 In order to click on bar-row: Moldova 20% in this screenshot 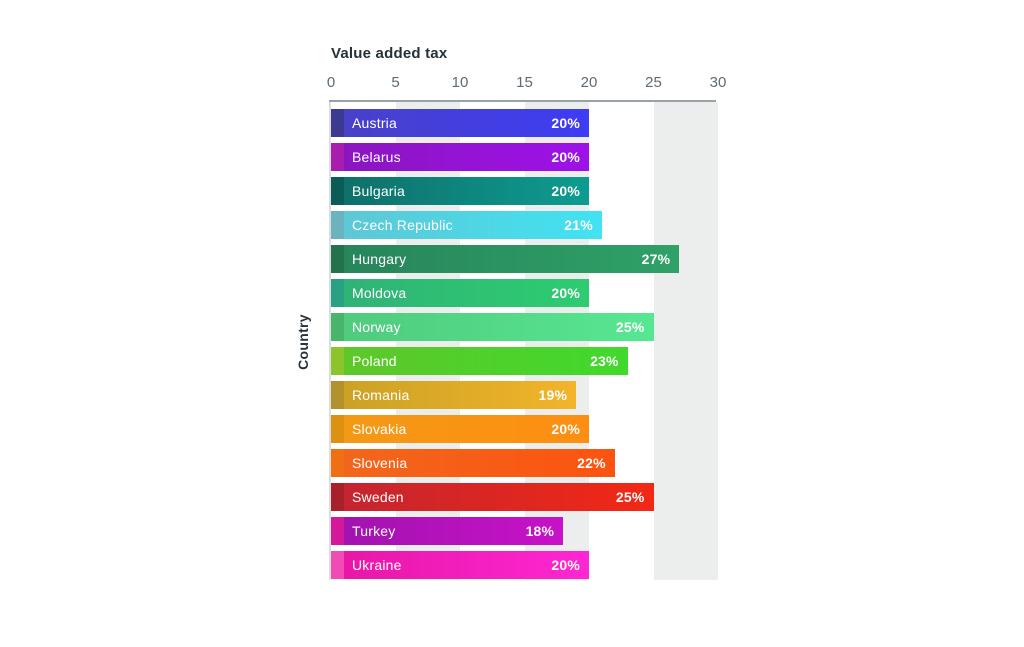, I will do `click(460, 293)`.